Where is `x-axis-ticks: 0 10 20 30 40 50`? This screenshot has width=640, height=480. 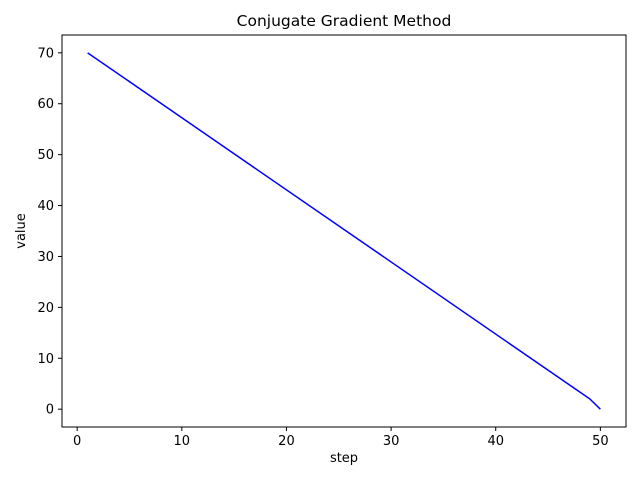 x-axis-ticks: 0 10 20 30 40 50 is located at coordinates (341, 438).